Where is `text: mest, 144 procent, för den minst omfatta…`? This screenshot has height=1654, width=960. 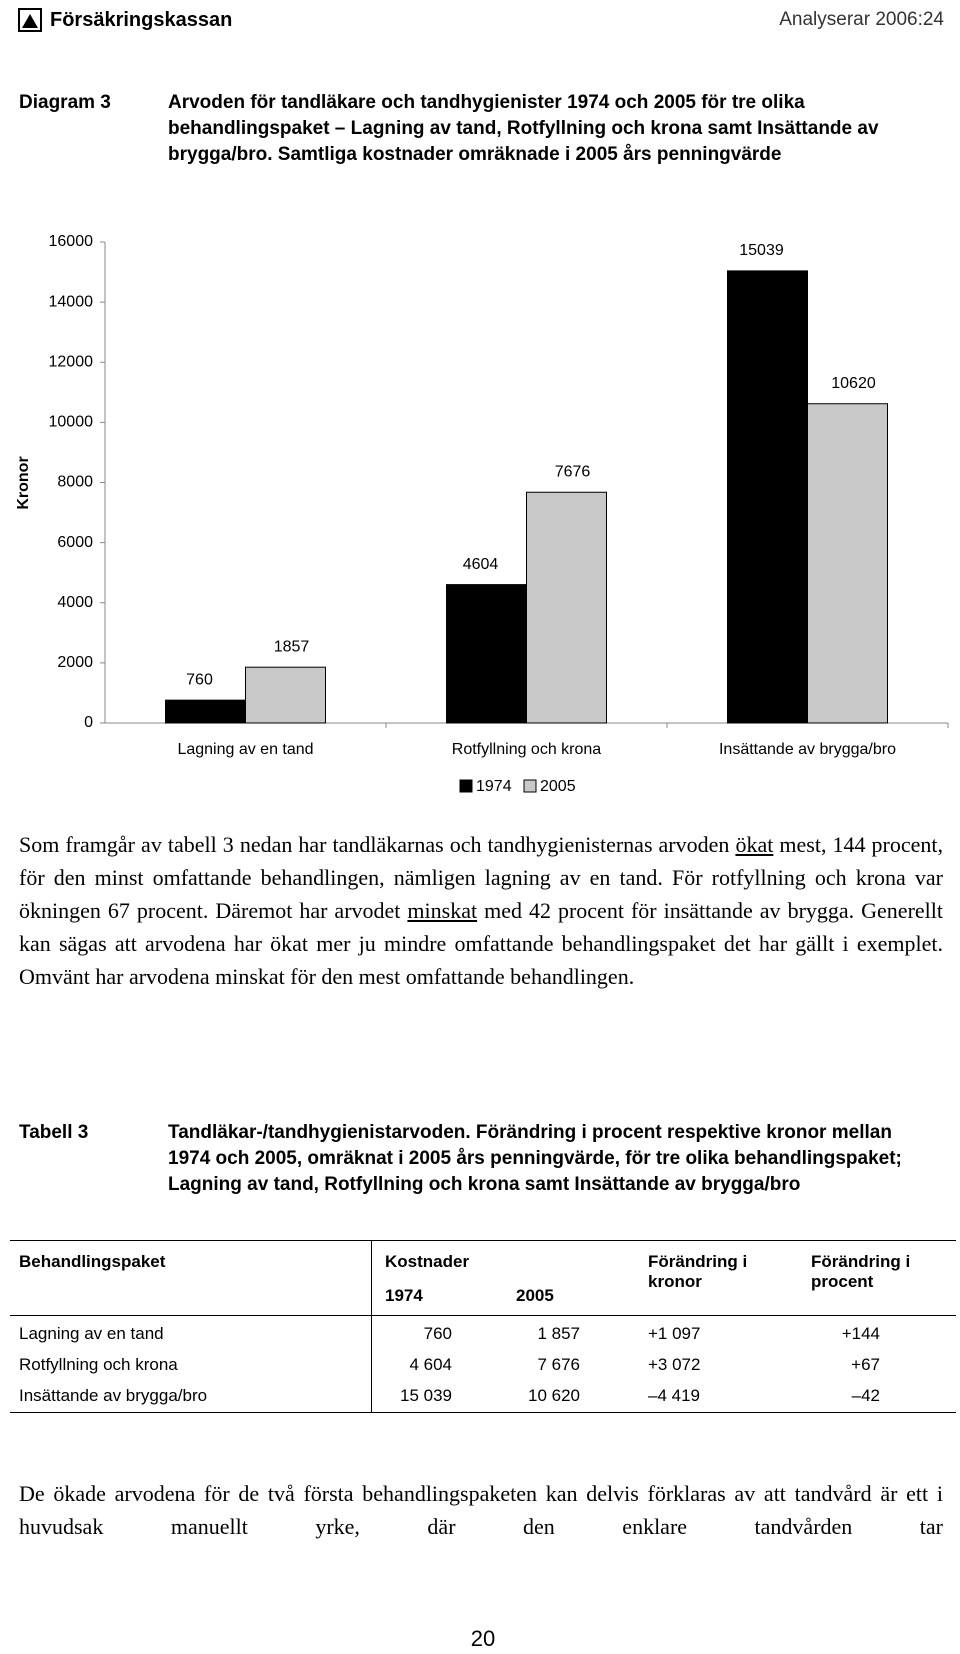
text: mest, 144 procent, för den minst omfatta… is located at coordinates (481, 877).